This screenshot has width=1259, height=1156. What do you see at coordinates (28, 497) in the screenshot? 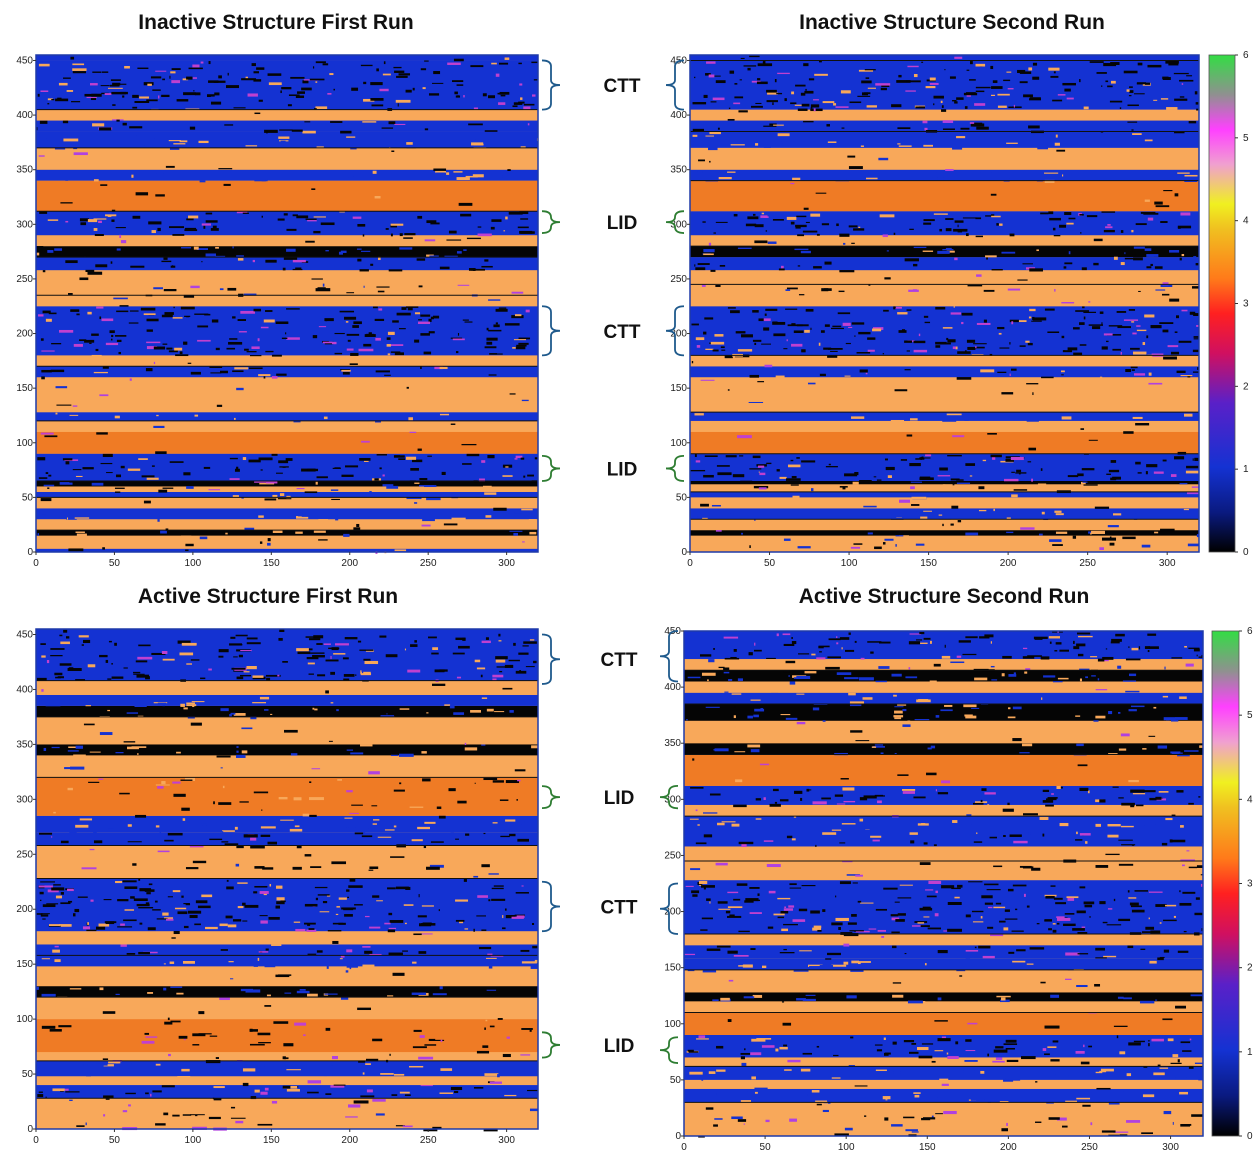
I see `y-tick-label: 50` at bounding box center [28, 497].